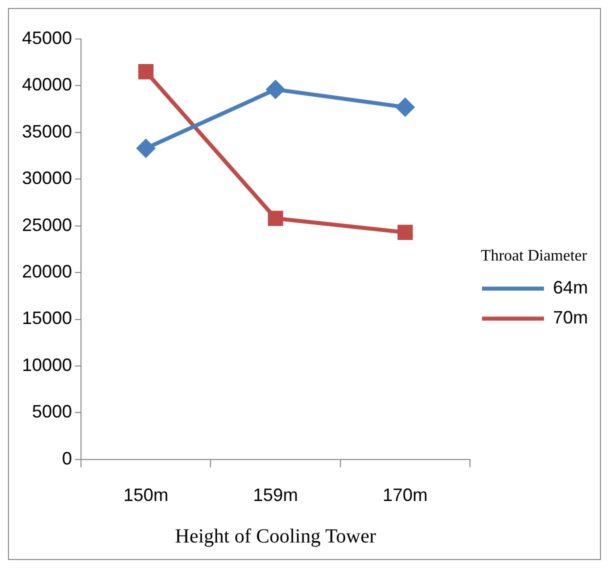 This screenshot has height=568, width=609. Describe the element at coordinates (145, 495) in the screenshot. I see `x-tick-label: 150m` at that location.